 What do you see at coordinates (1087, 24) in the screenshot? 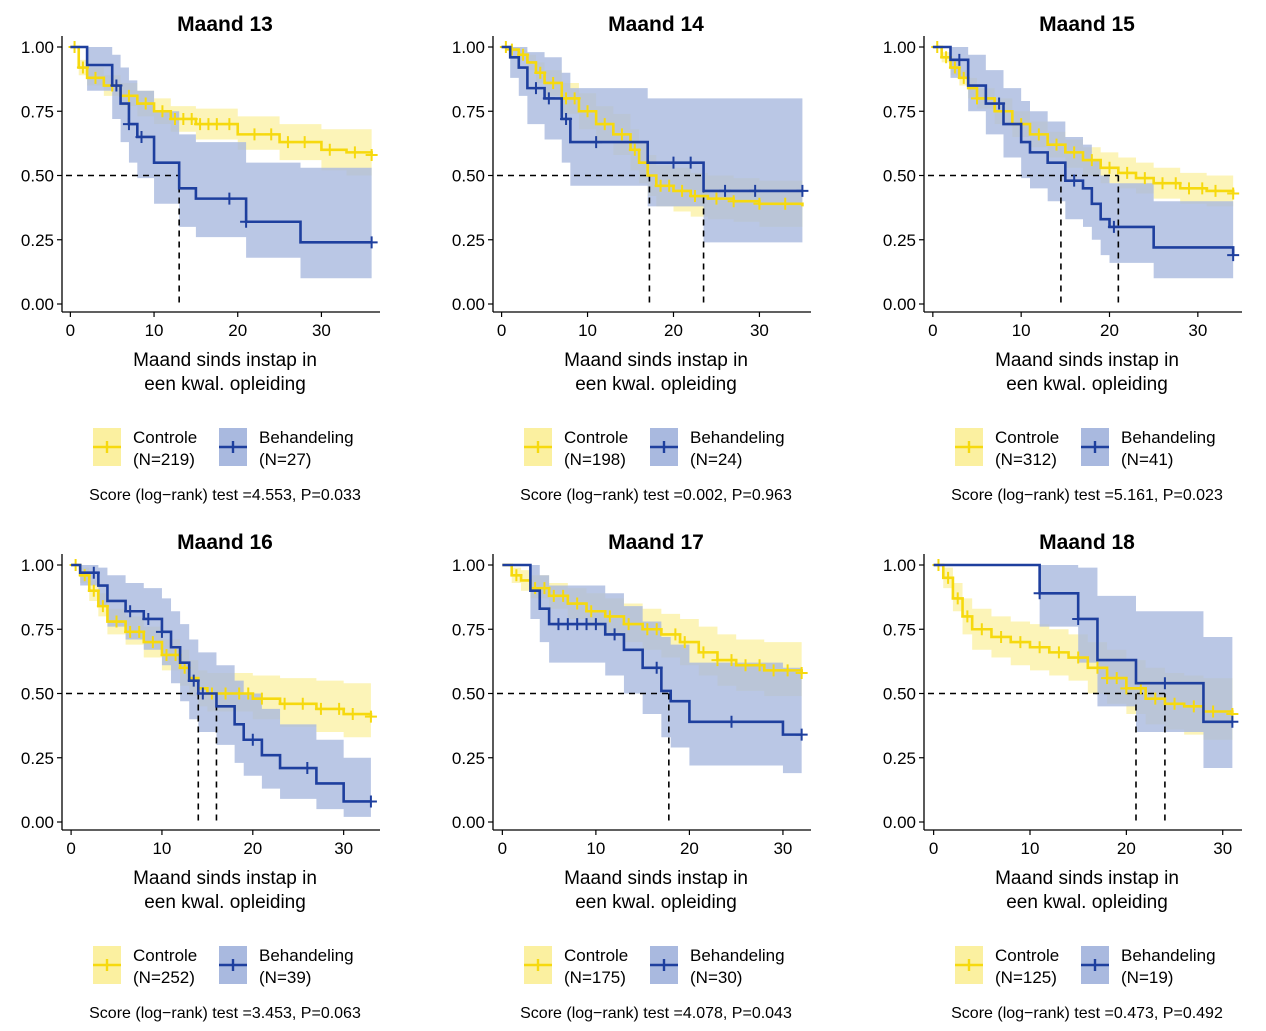
I see `chart-title: Maand 15` at bounding box center [1087, 24].